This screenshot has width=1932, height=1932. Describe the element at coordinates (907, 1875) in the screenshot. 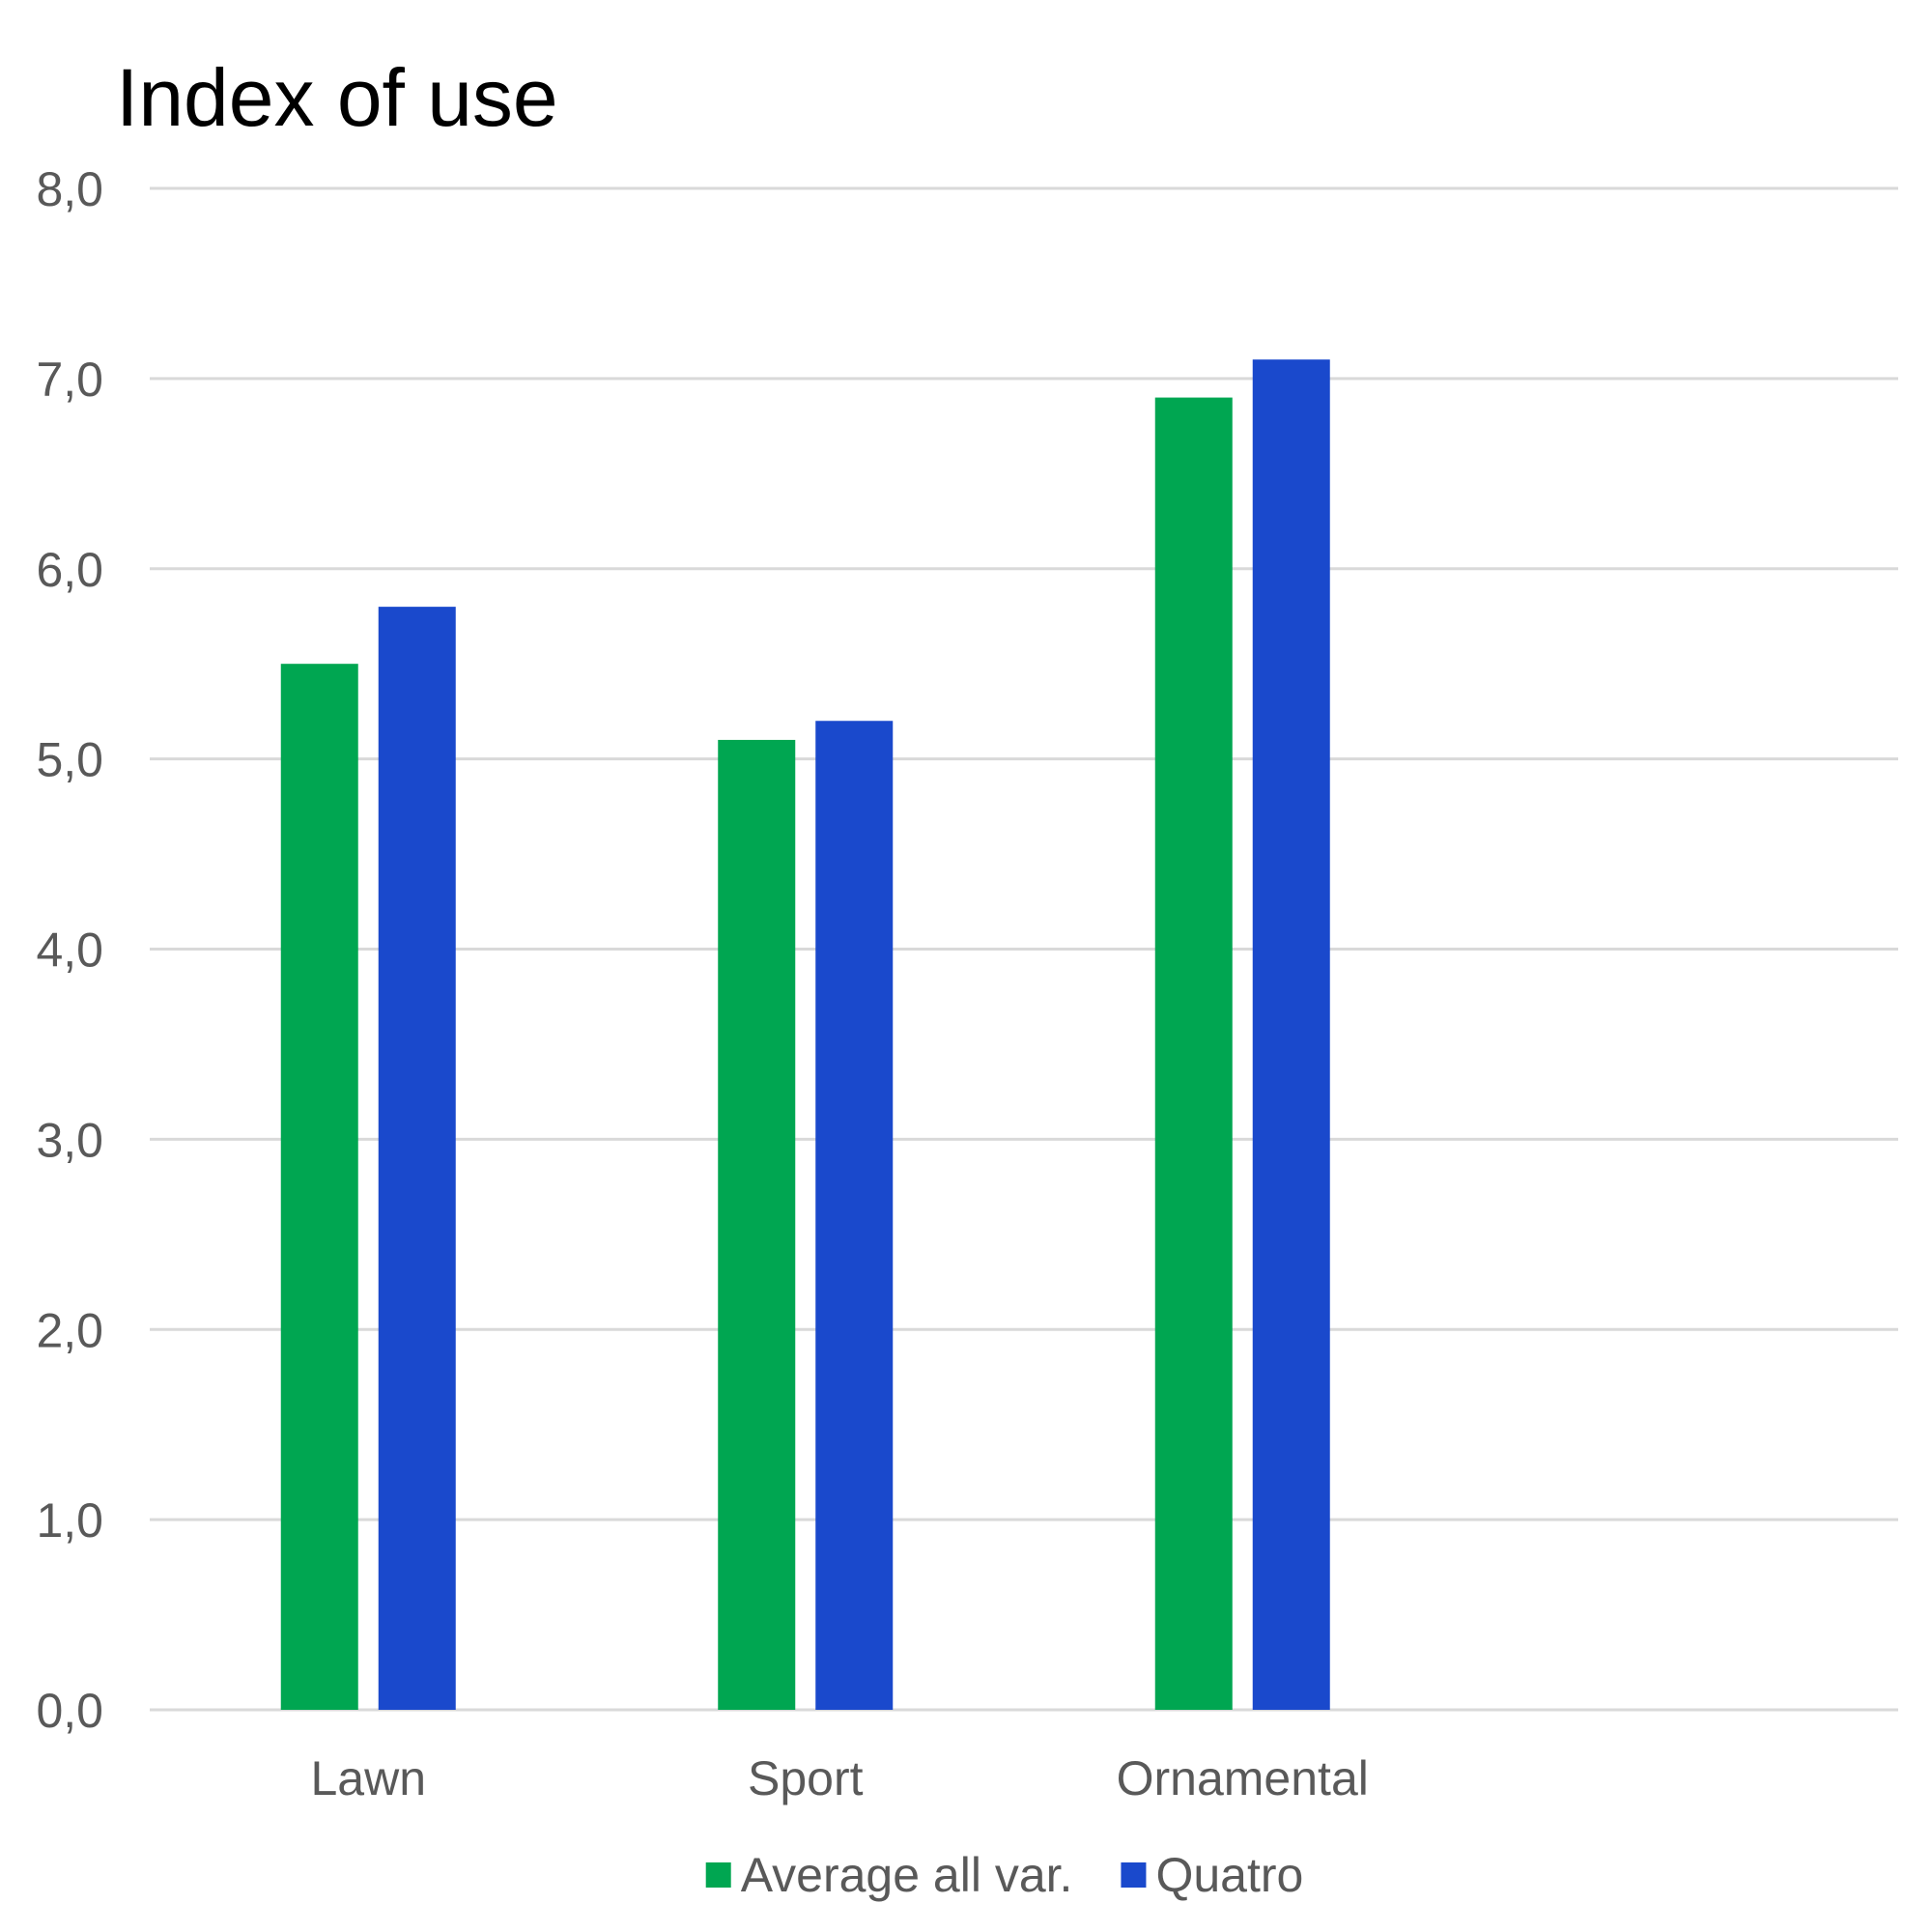

I see `legend-label: Average all var.` at that location.